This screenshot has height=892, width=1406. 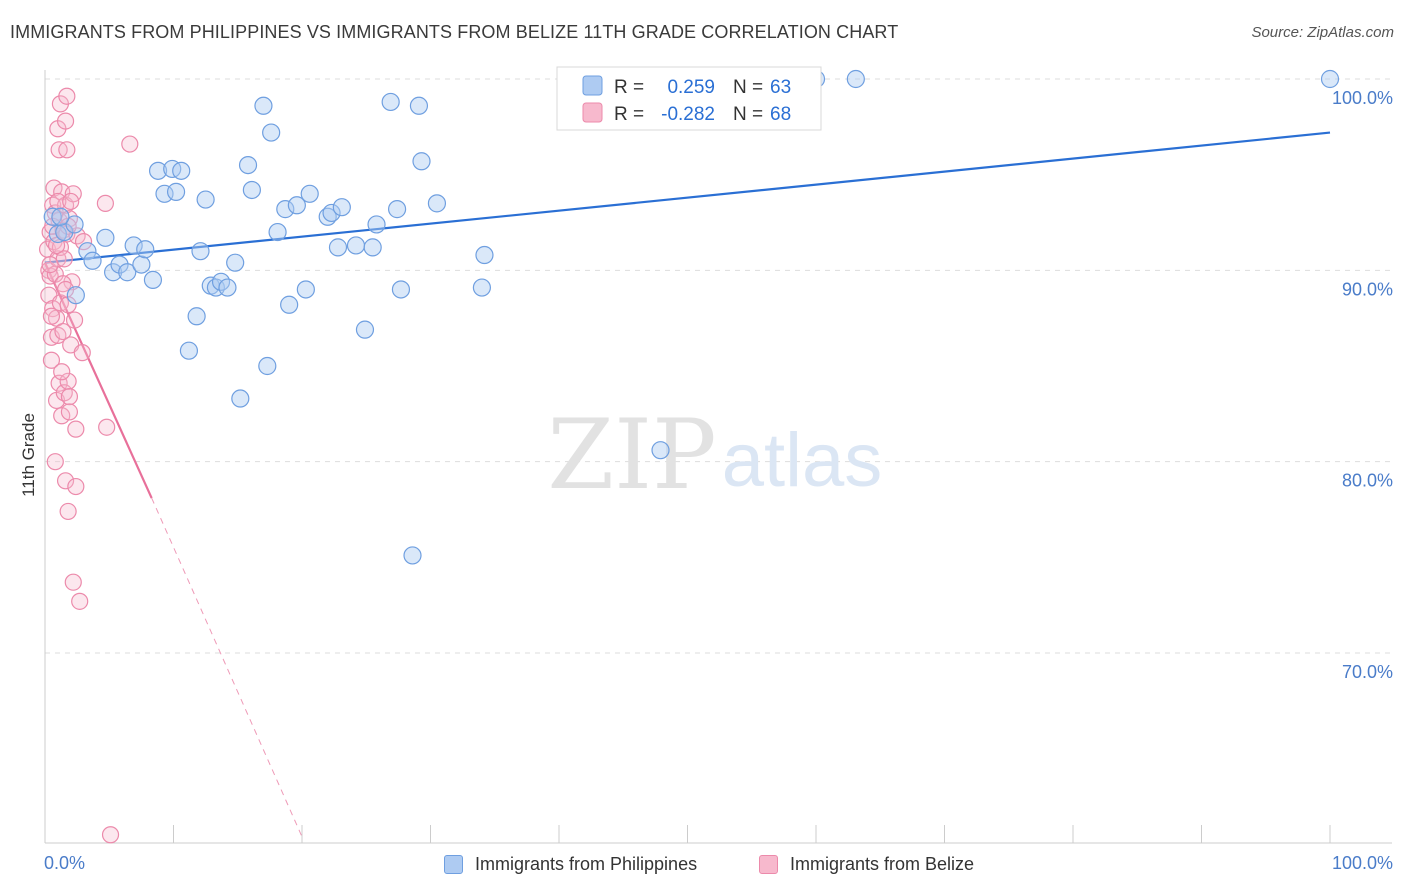 I want to click on legend-r-label-belize: R =, so click(x=629, y=114).